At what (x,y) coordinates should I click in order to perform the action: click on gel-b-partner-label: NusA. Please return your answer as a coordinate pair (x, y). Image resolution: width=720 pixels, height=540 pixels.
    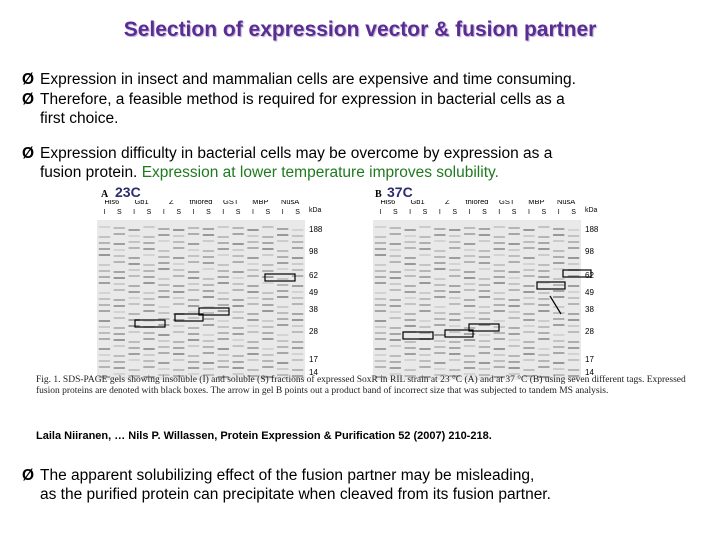
    Looking at the image, I should click on (566, 203).